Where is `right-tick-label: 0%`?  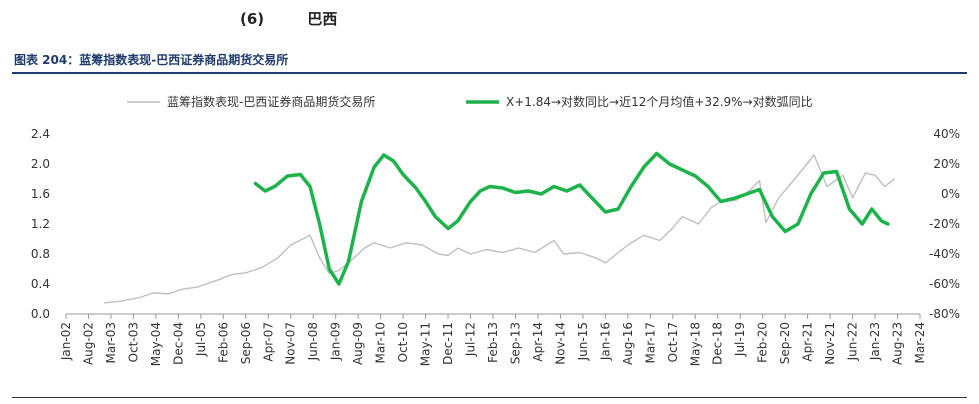
right-tick-label: 0% is located at coordinates (950, 194).